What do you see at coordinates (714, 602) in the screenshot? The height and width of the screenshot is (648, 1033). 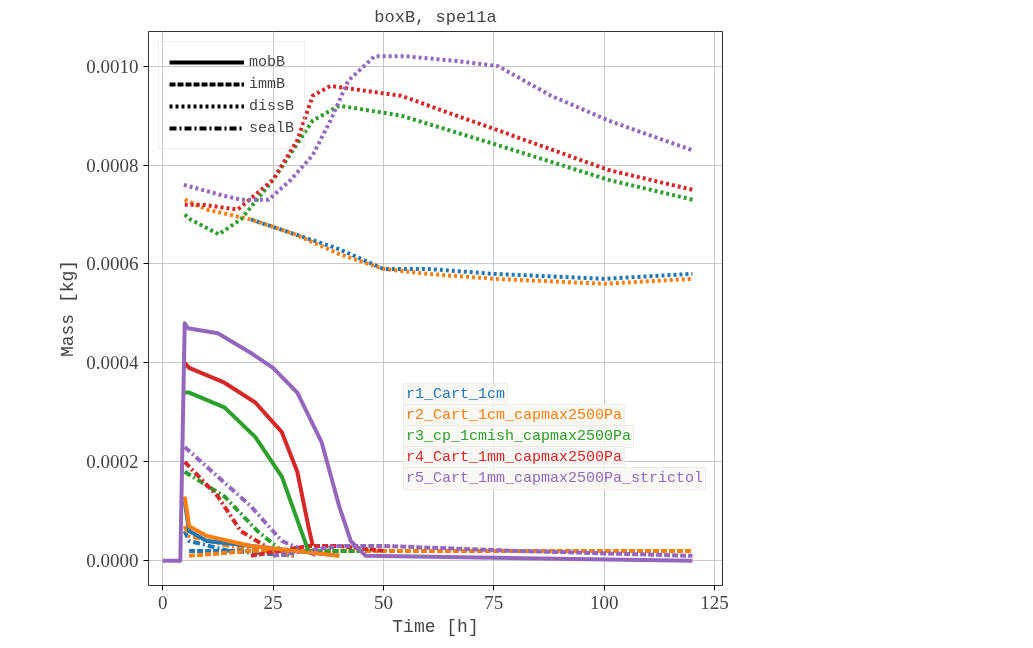 I see `x-tick-label: 125` at bounding box center [714, 602].